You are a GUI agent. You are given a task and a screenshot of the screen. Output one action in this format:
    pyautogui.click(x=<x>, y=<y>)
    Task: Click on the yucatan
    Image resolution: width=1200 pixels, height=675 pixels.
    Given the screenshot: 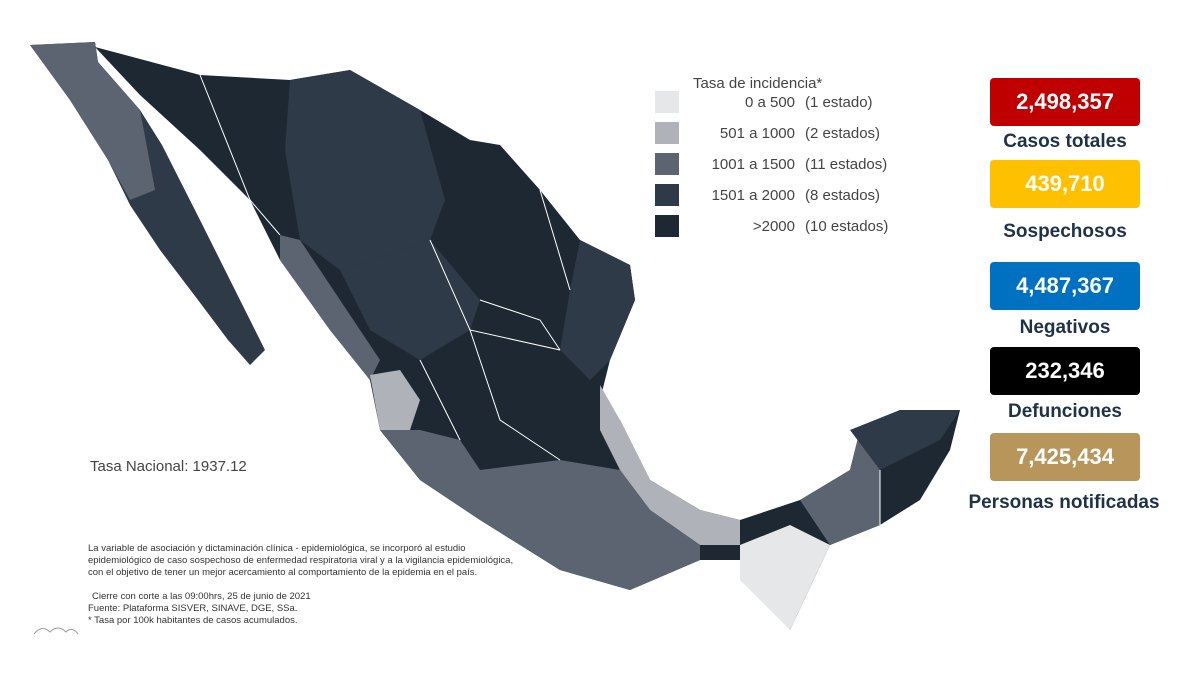 What is the action you would take?
    pyautogui.click(x=905, y=440)
    